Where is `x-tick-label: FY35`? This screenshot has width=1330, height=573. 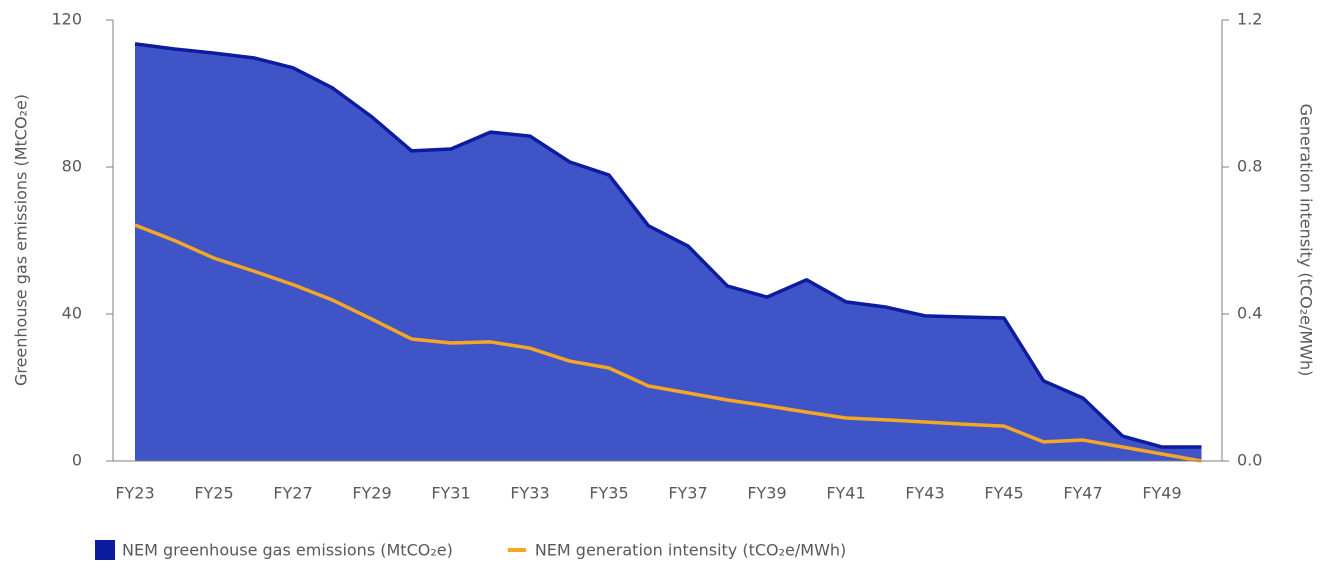 x-tick-label: FY35 is located at coordinates (608, 493).